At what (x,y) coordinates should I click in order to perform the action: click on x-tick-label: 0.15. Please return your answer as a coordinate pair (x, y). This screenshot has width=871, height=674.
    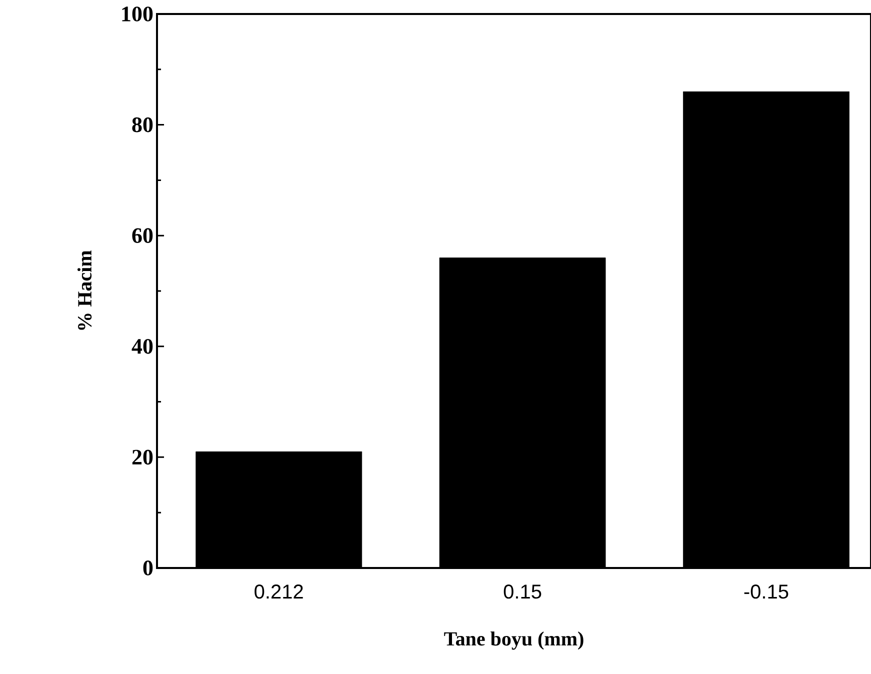
    Looking at the image, I should click on (523, 591).